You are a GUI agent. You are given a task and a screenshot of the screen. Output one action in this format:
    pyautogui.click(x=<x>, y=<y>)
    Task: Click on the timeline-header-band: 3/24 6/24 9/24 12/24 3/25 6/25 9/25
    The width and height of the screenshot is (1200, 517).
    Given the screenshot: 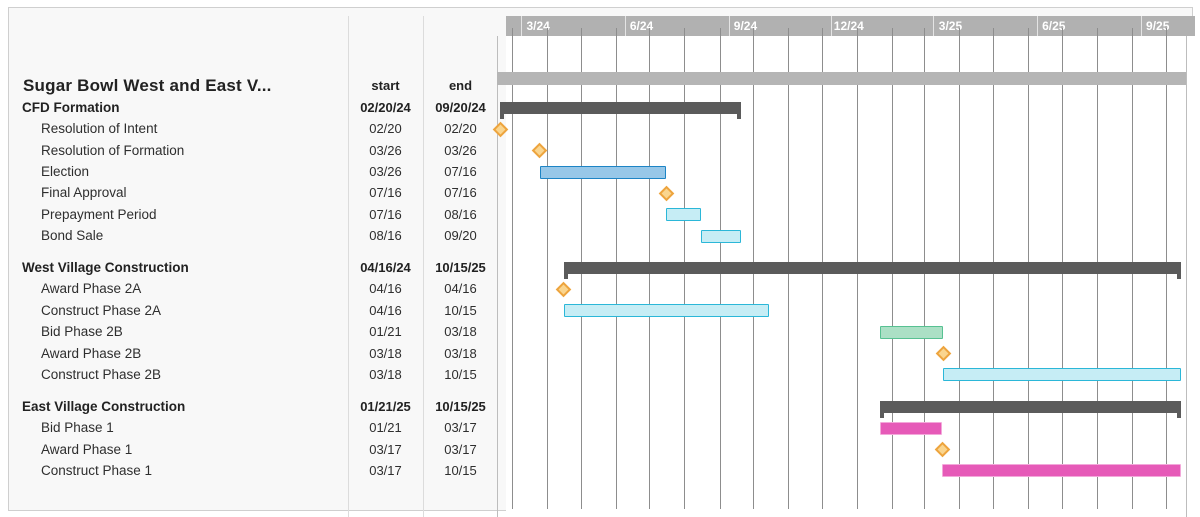 What is the action you would take?
    pyautogui.click(x=850, y=26)
    